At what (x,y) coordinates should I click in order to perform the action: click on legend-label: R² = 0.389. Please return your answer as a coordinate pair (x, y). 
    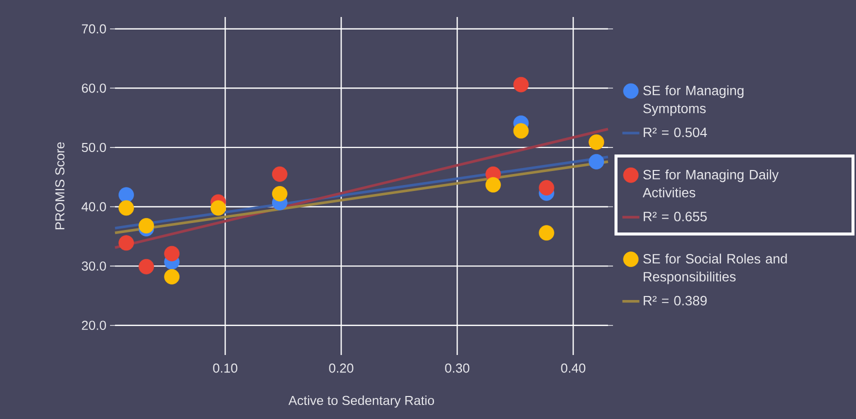
    Looking at the image, I should click on (675, 301).